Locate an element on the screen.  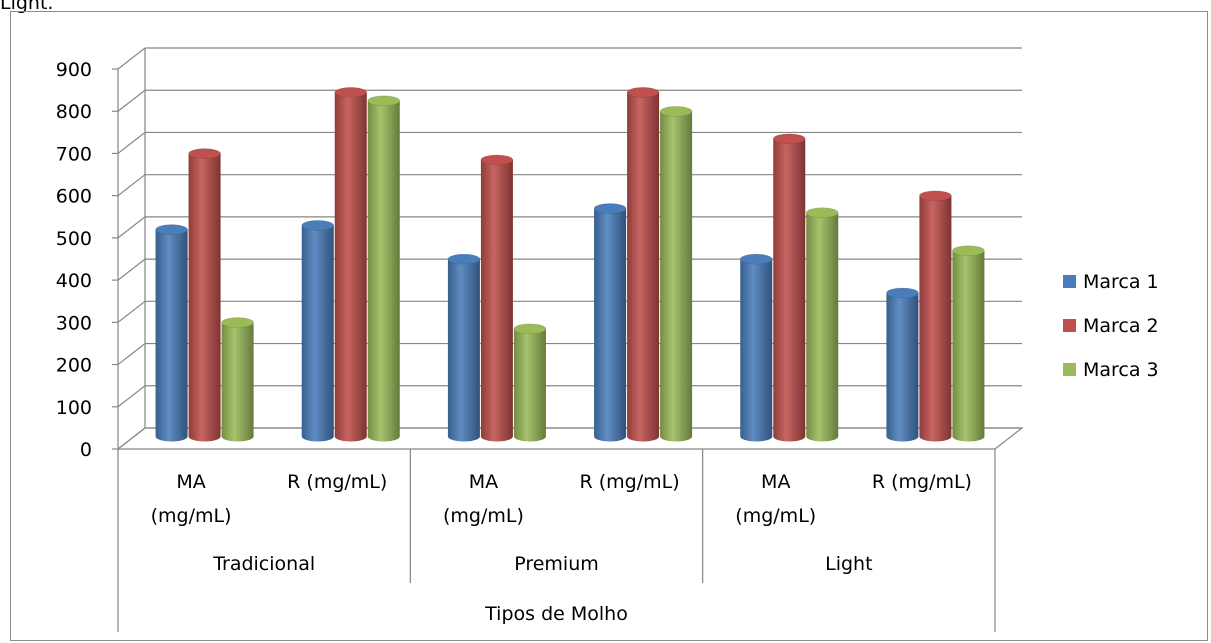
y-tick-label: 100 is located at coordinates (74, 408).